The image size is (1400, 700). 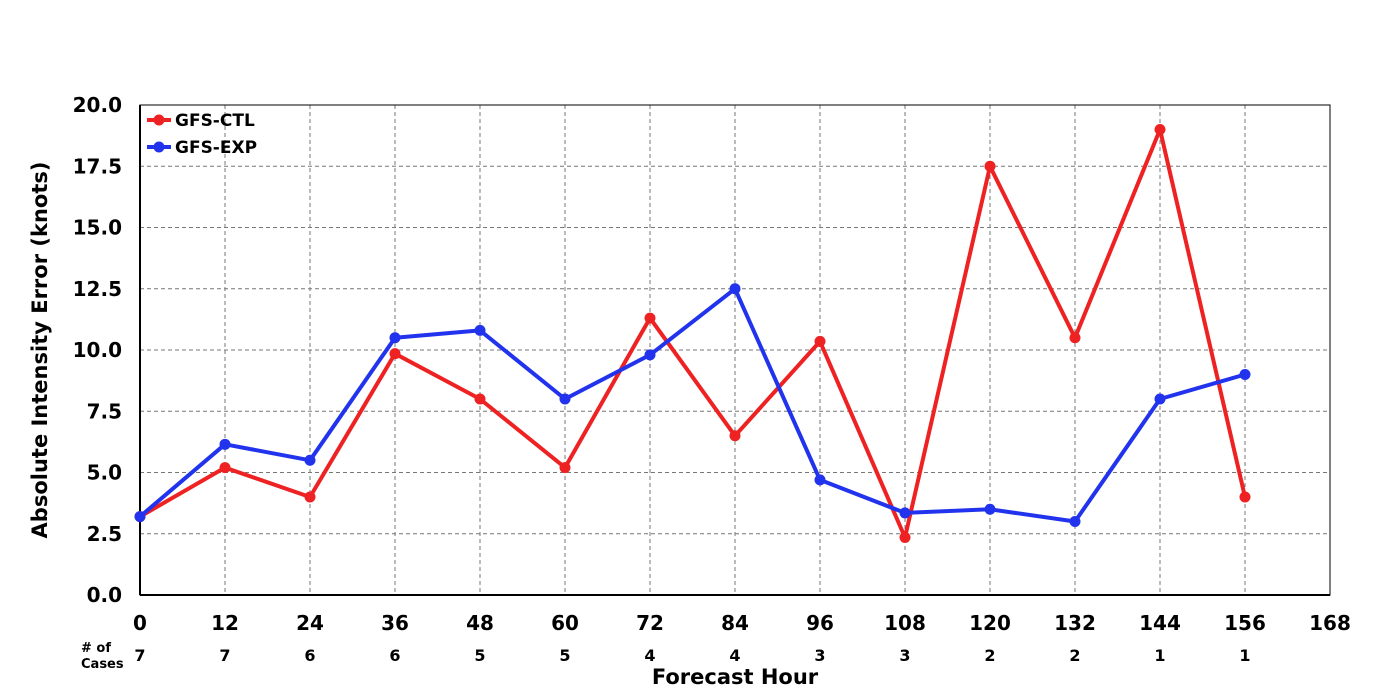 I want to click on x-axis-label: Forecast Hour, so click(x=735, y=677).